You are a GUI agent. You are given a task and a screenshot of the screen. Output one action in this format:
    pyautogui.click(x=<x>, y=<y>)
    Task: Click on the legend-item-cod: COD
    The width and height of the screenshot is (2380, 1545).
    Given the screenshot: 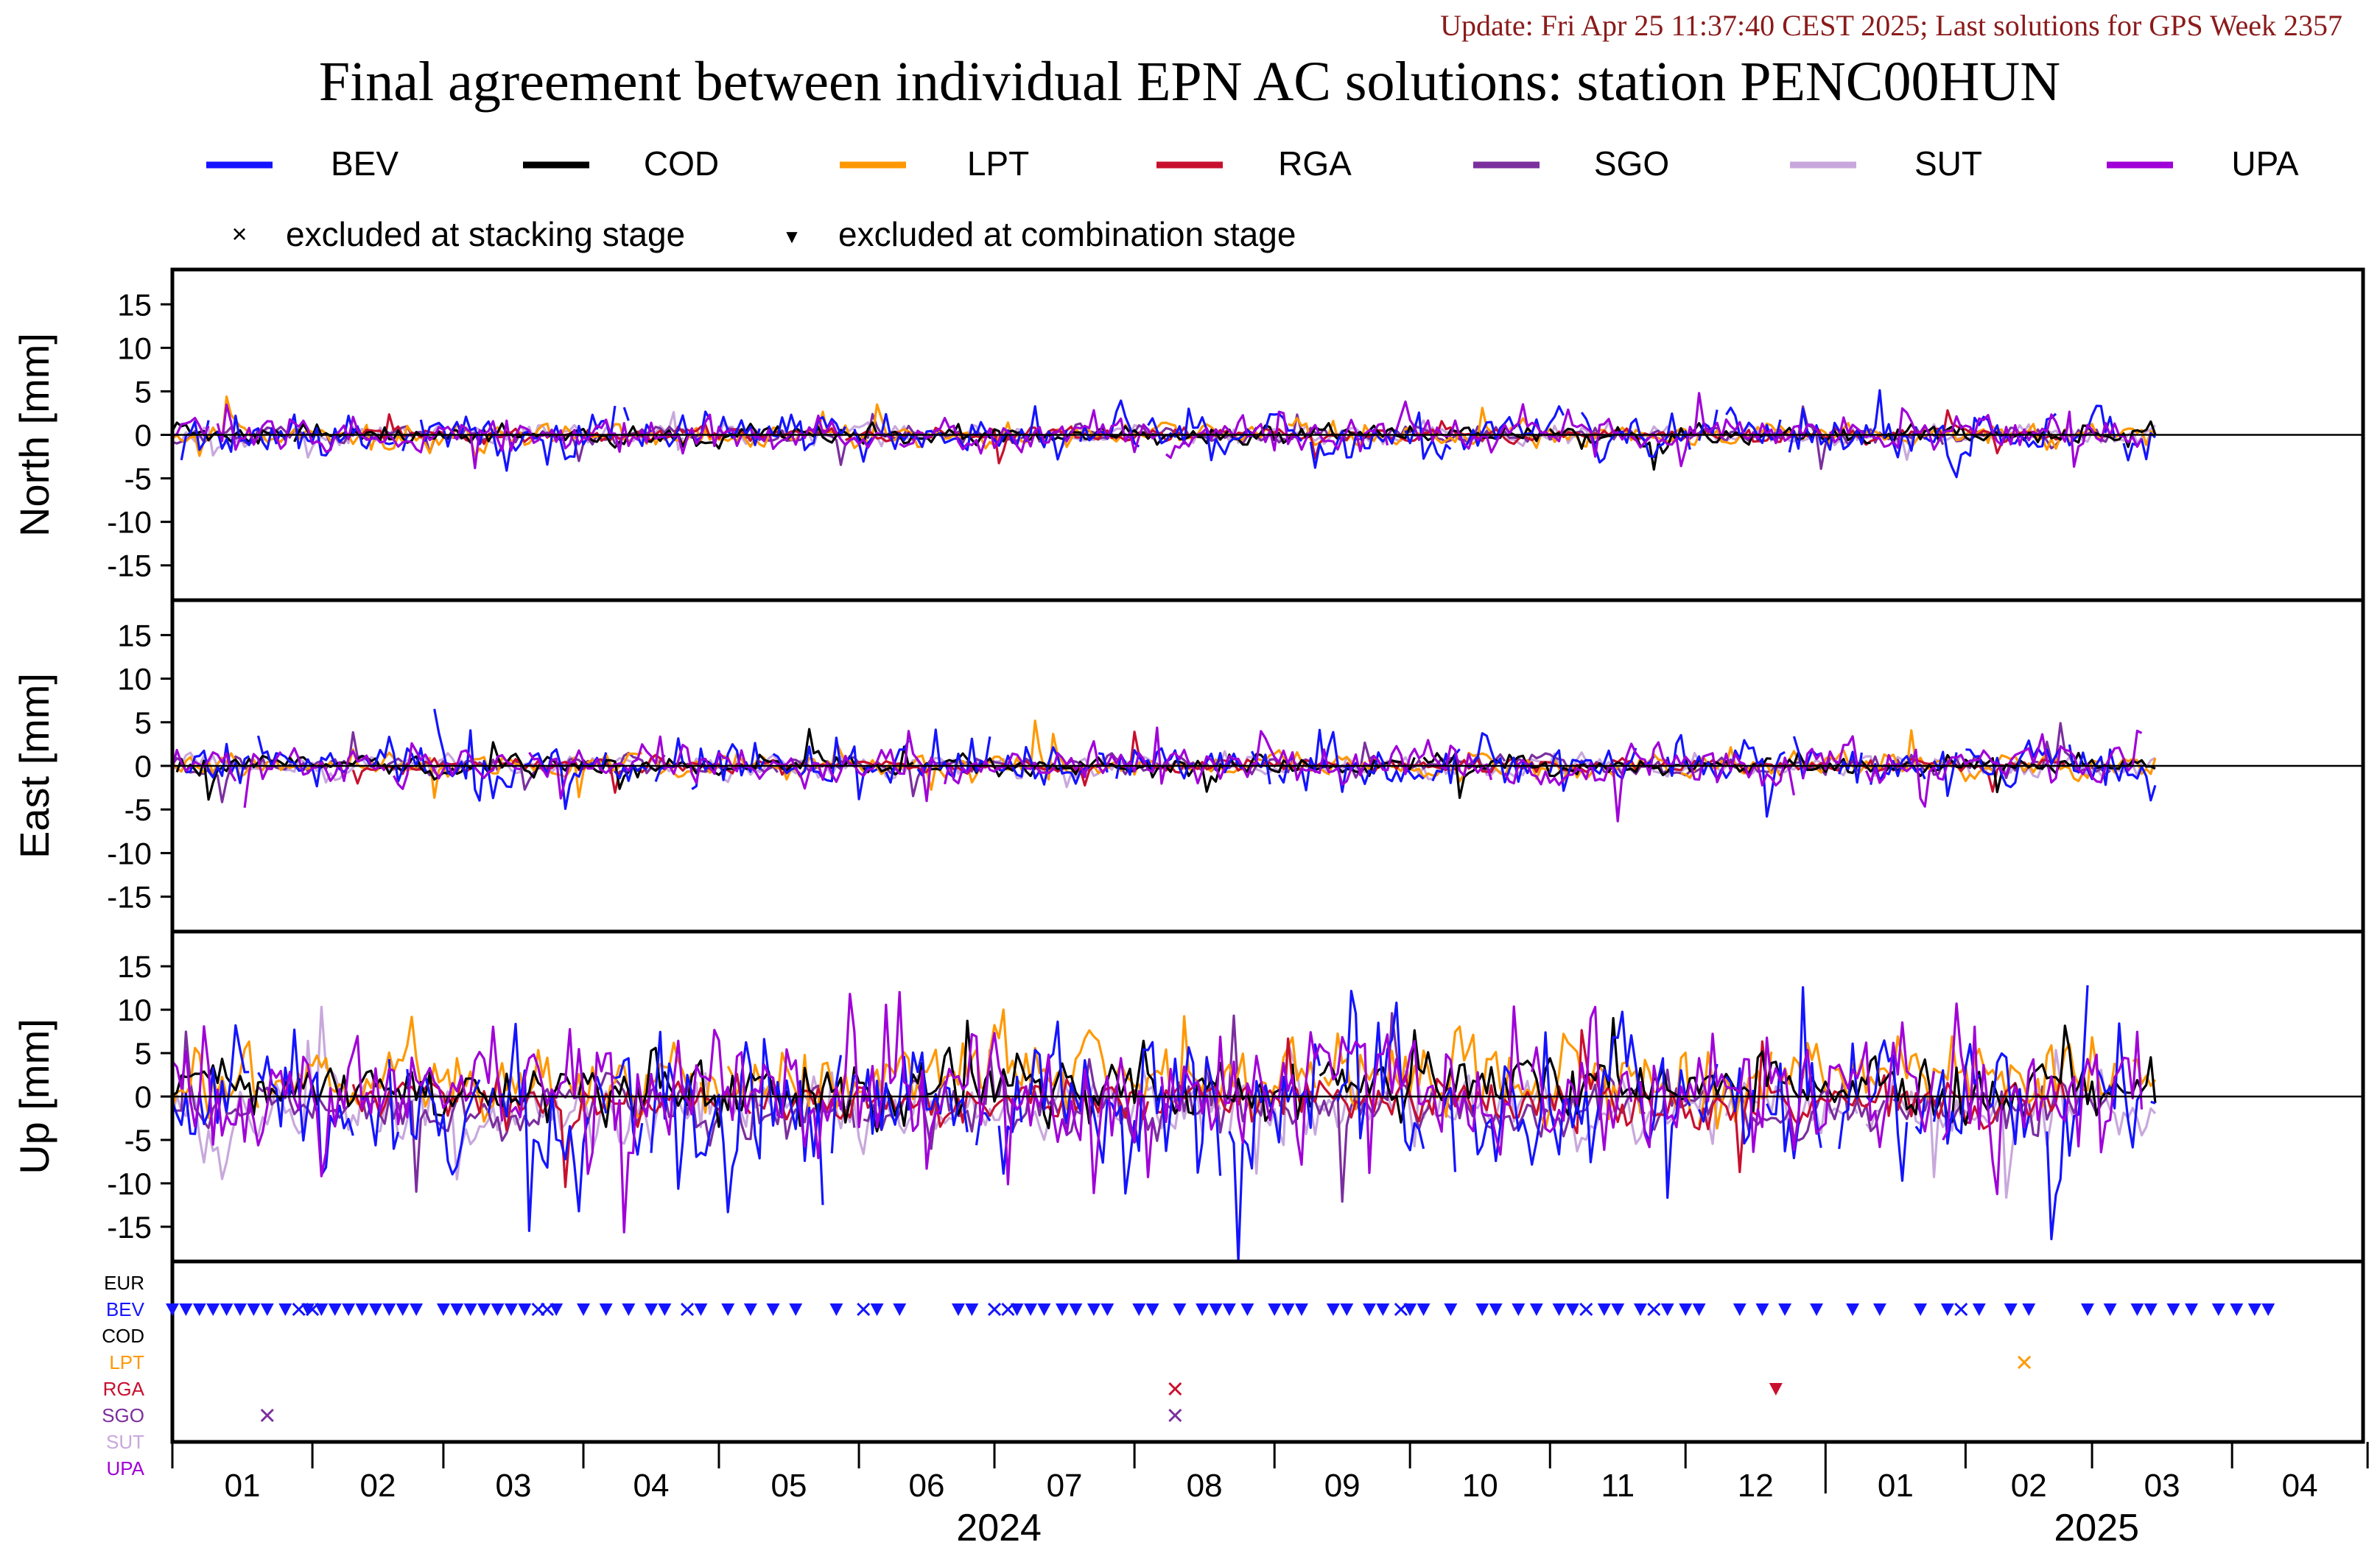 What is the action you would take?
    pyautogui.click(x=621, y=163)
    